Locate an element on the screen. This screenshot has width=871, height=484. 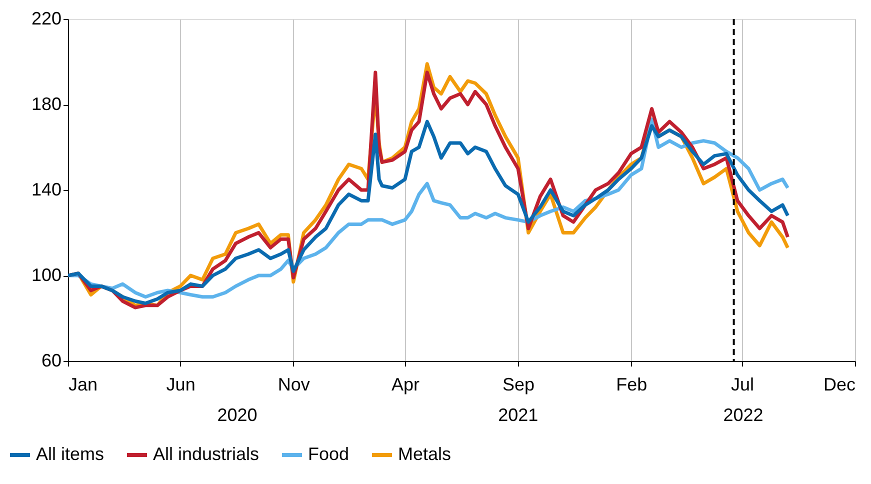
y-tick-label: 100 is located at coordinates (46, 275).